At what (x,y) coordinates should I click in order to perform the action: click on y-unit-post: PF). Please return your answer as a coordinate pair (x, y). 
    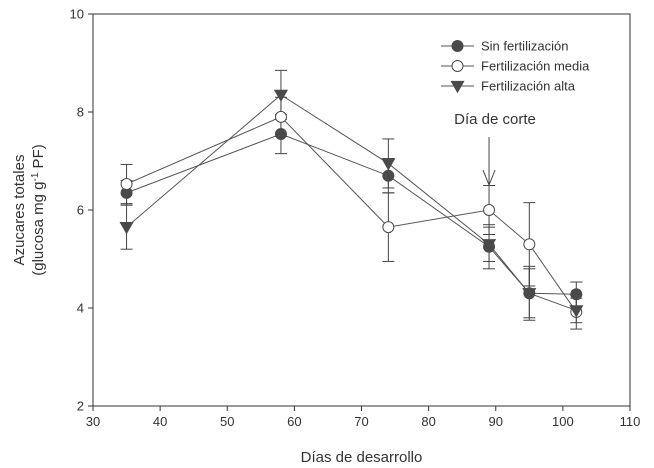
    Looking at the image, I should click on (38, 158).